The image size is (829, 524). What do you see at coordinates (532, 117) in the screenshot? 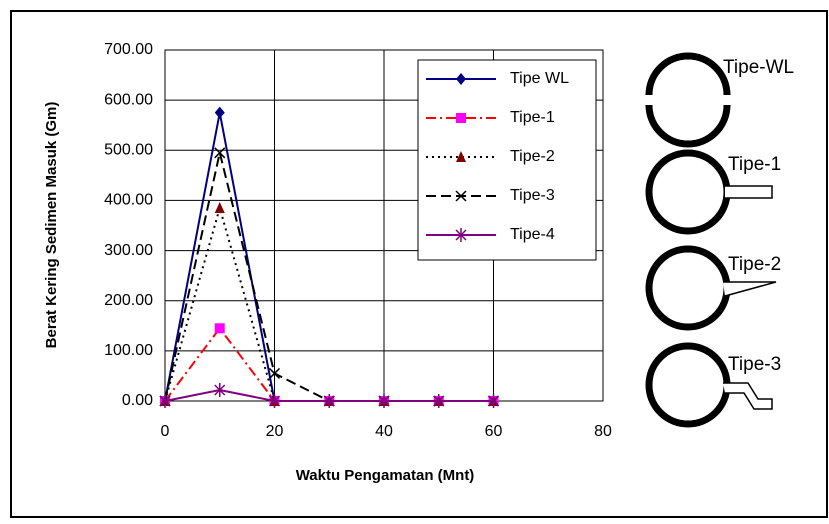
I see `legend-label: Tipe-1` at bounding box center [532, 117].